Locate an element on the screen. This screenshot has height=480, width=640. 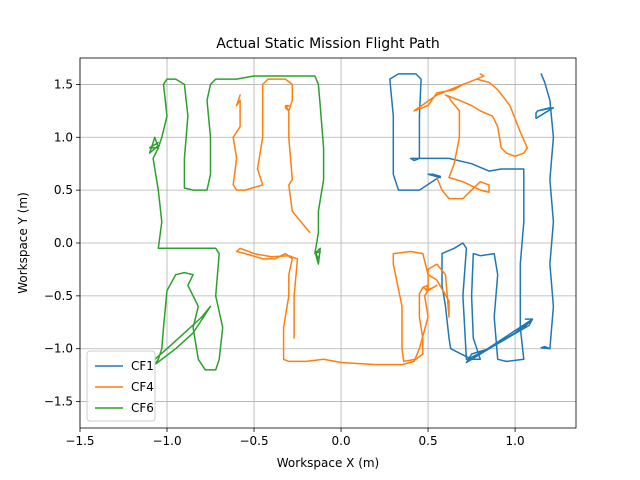
x-axis-title: Workspace X (m) is located at coordinates (328, 463).